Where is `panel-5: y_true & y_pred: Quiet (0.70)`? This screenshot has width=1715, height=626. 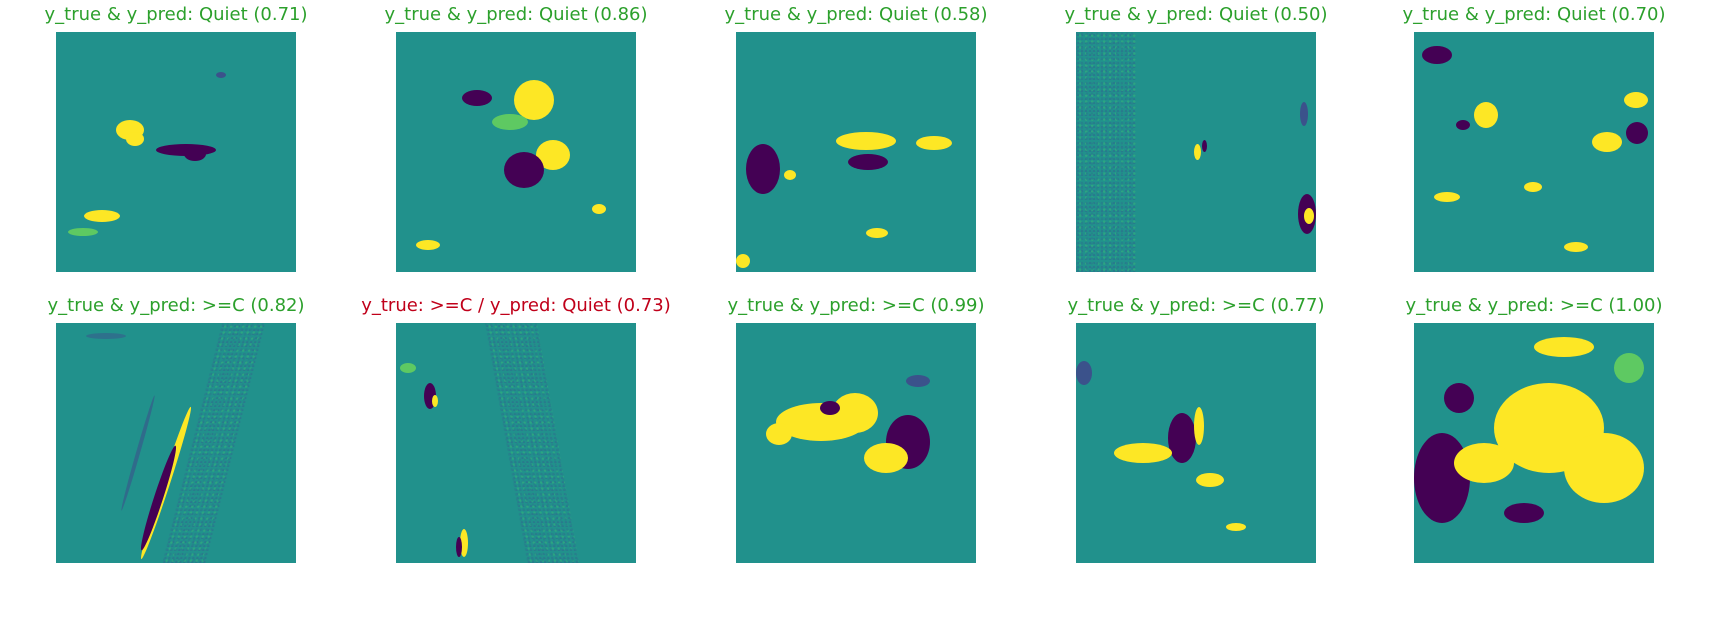 panel-5: y_true & y_pred: Quiet (0.70) is located at coordinates (1534, 148).